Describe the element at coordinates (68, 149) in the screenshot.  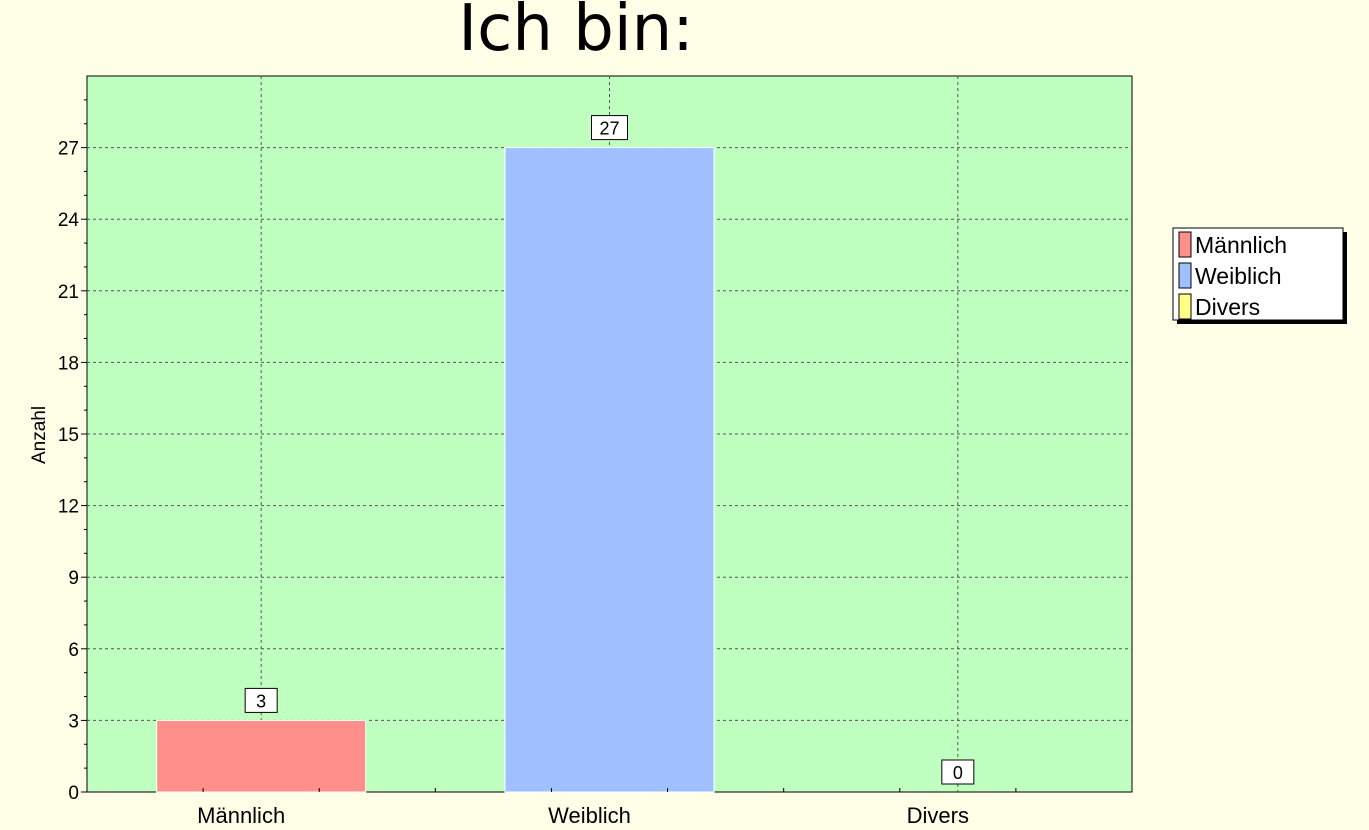
I see `y-tick-label: 27` at that location.